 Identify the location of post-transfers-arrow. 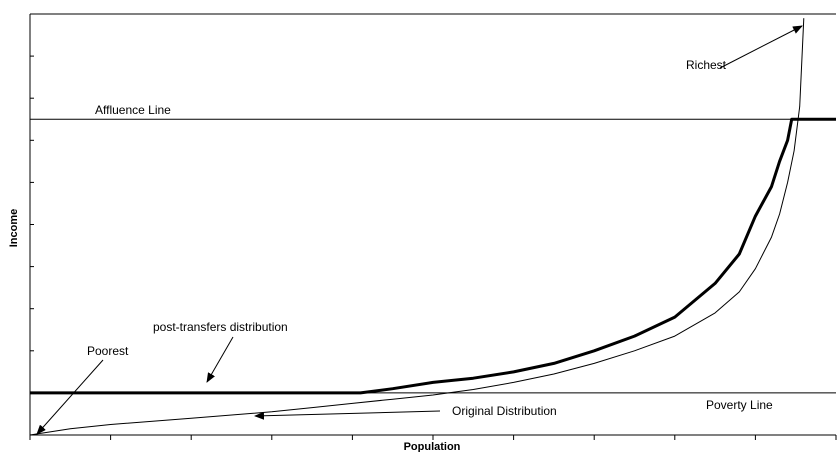
(220, 359).